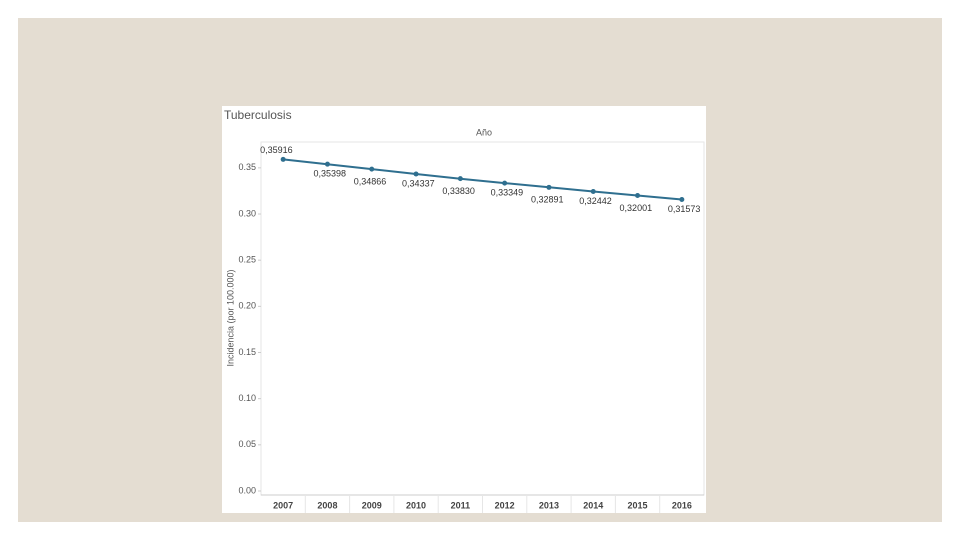  Describe the element at coordinates (247, 490) in the screenshot. I see `y-tick-label: 0.00` at that location.